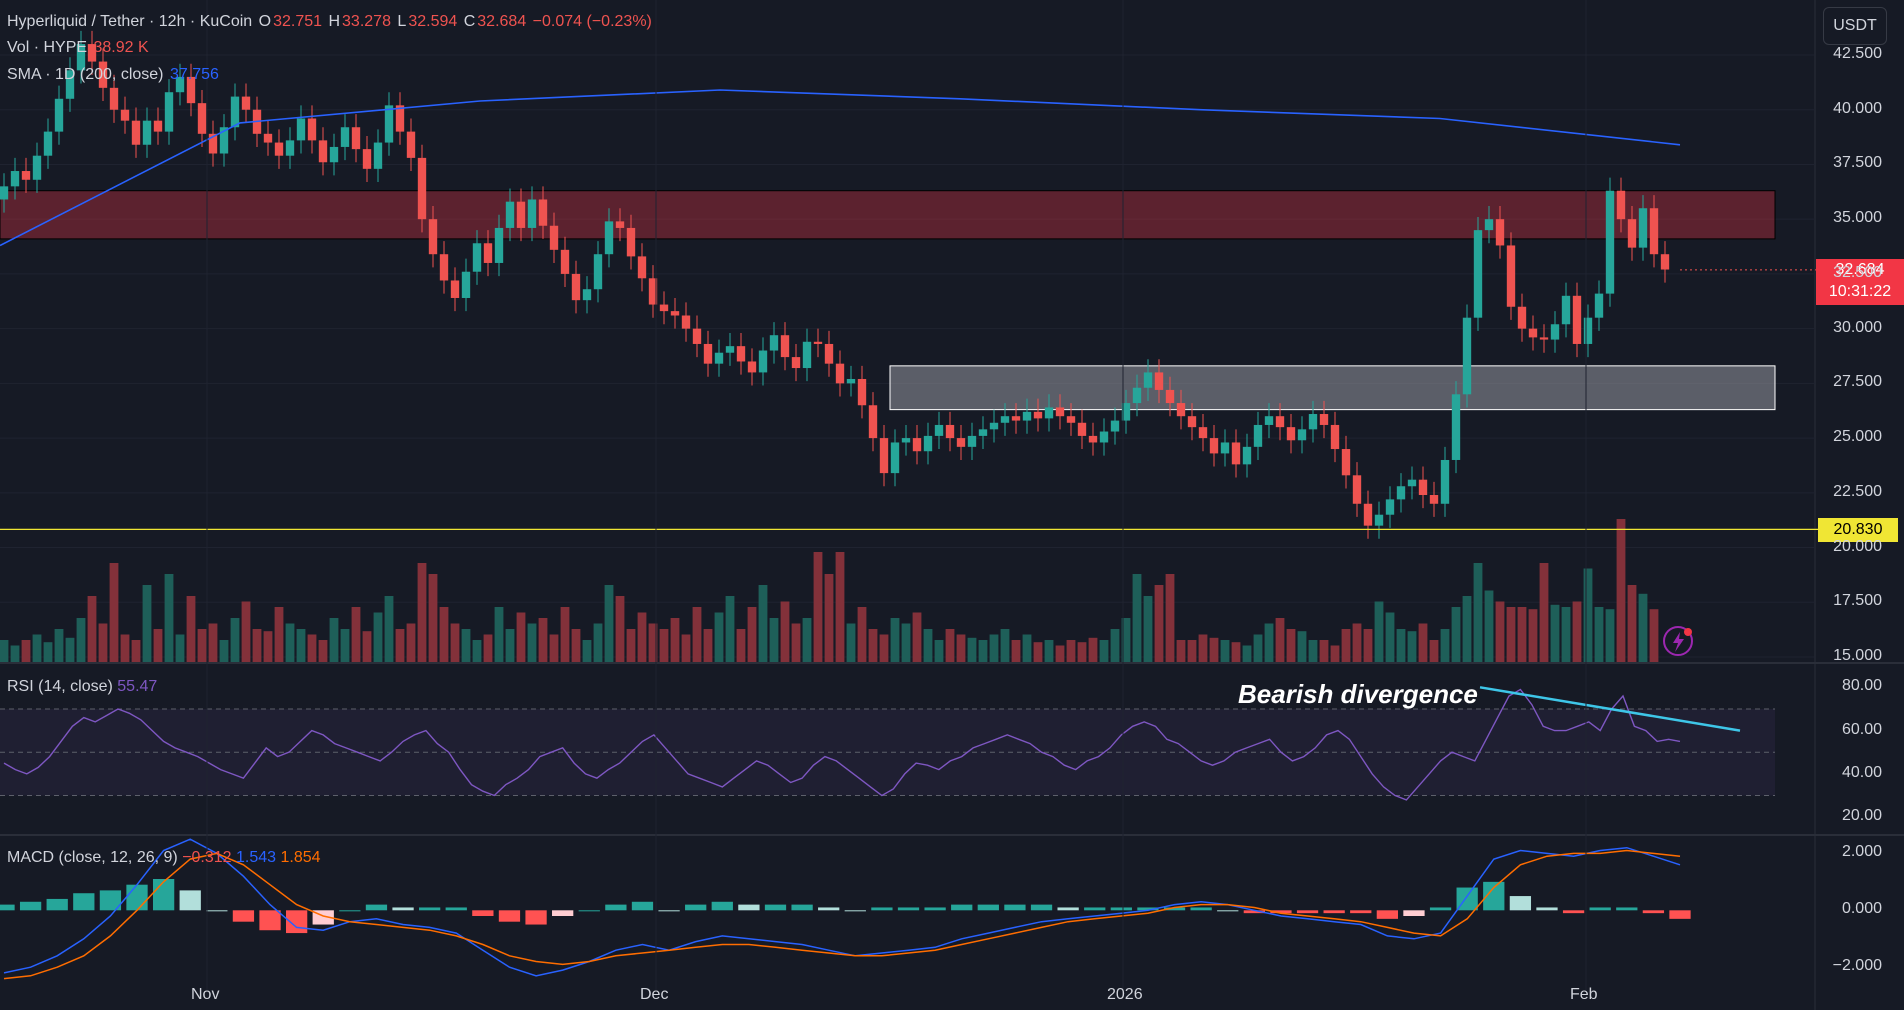  What do you see at coordinates (1860, 282) in the screenshot?
I see `last-price-tag: 32.684 10:31:22` at bounding box center [1860, 282].